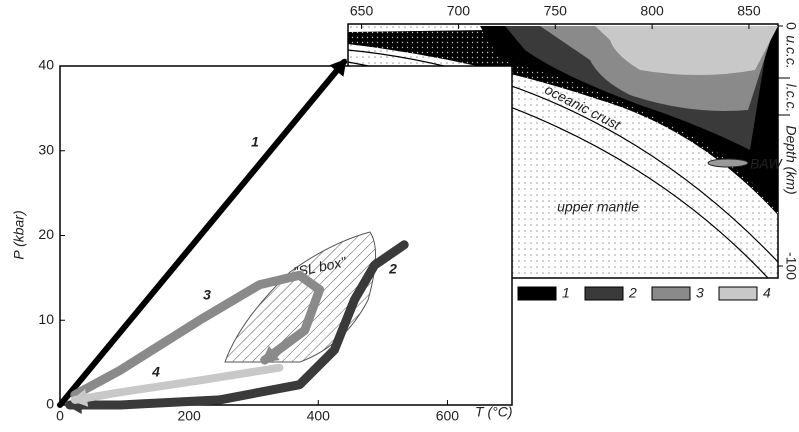 The image size is (799, 432). Describe the element at coordinates (556, 11) in the screenshot. I see `x-tick-label: 750` at that location.